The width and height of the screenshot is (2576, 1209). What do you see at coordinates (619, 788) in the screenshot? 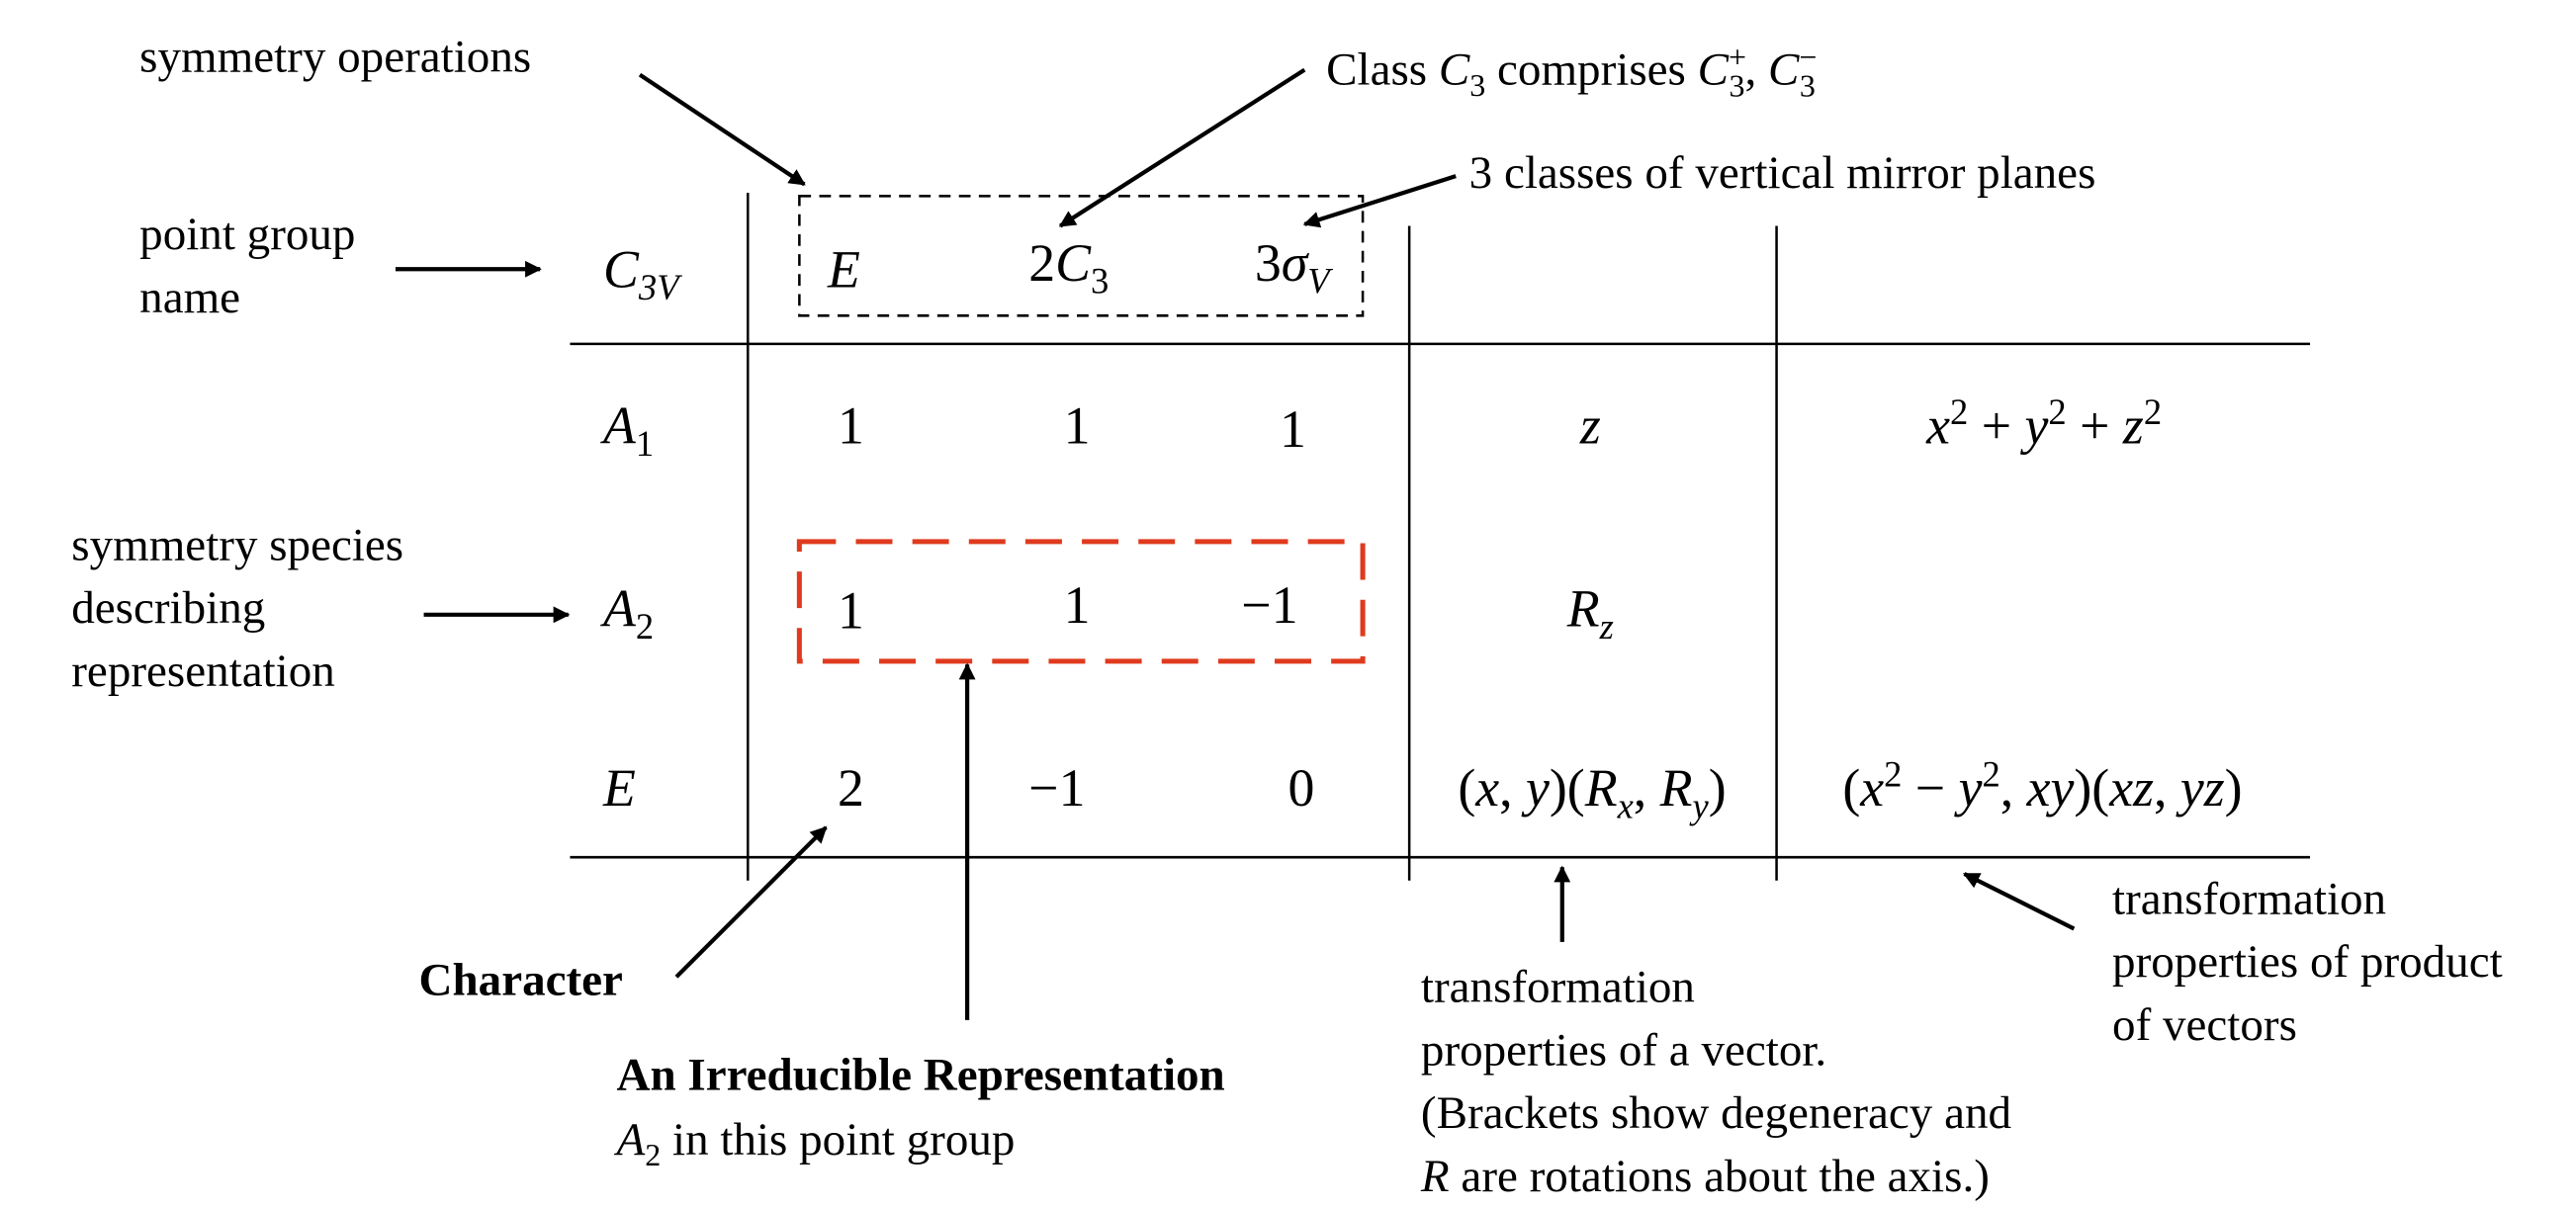
I see `species-e: E` at bounding box center [619, 788].